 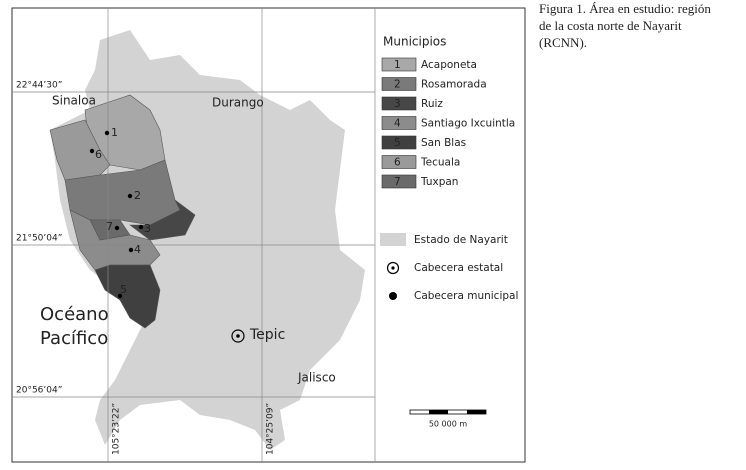 What do you see at coordinates (432, 104) in the screenshot?
I see `legend-label: Ruiz` at bounding box center [432, 104].